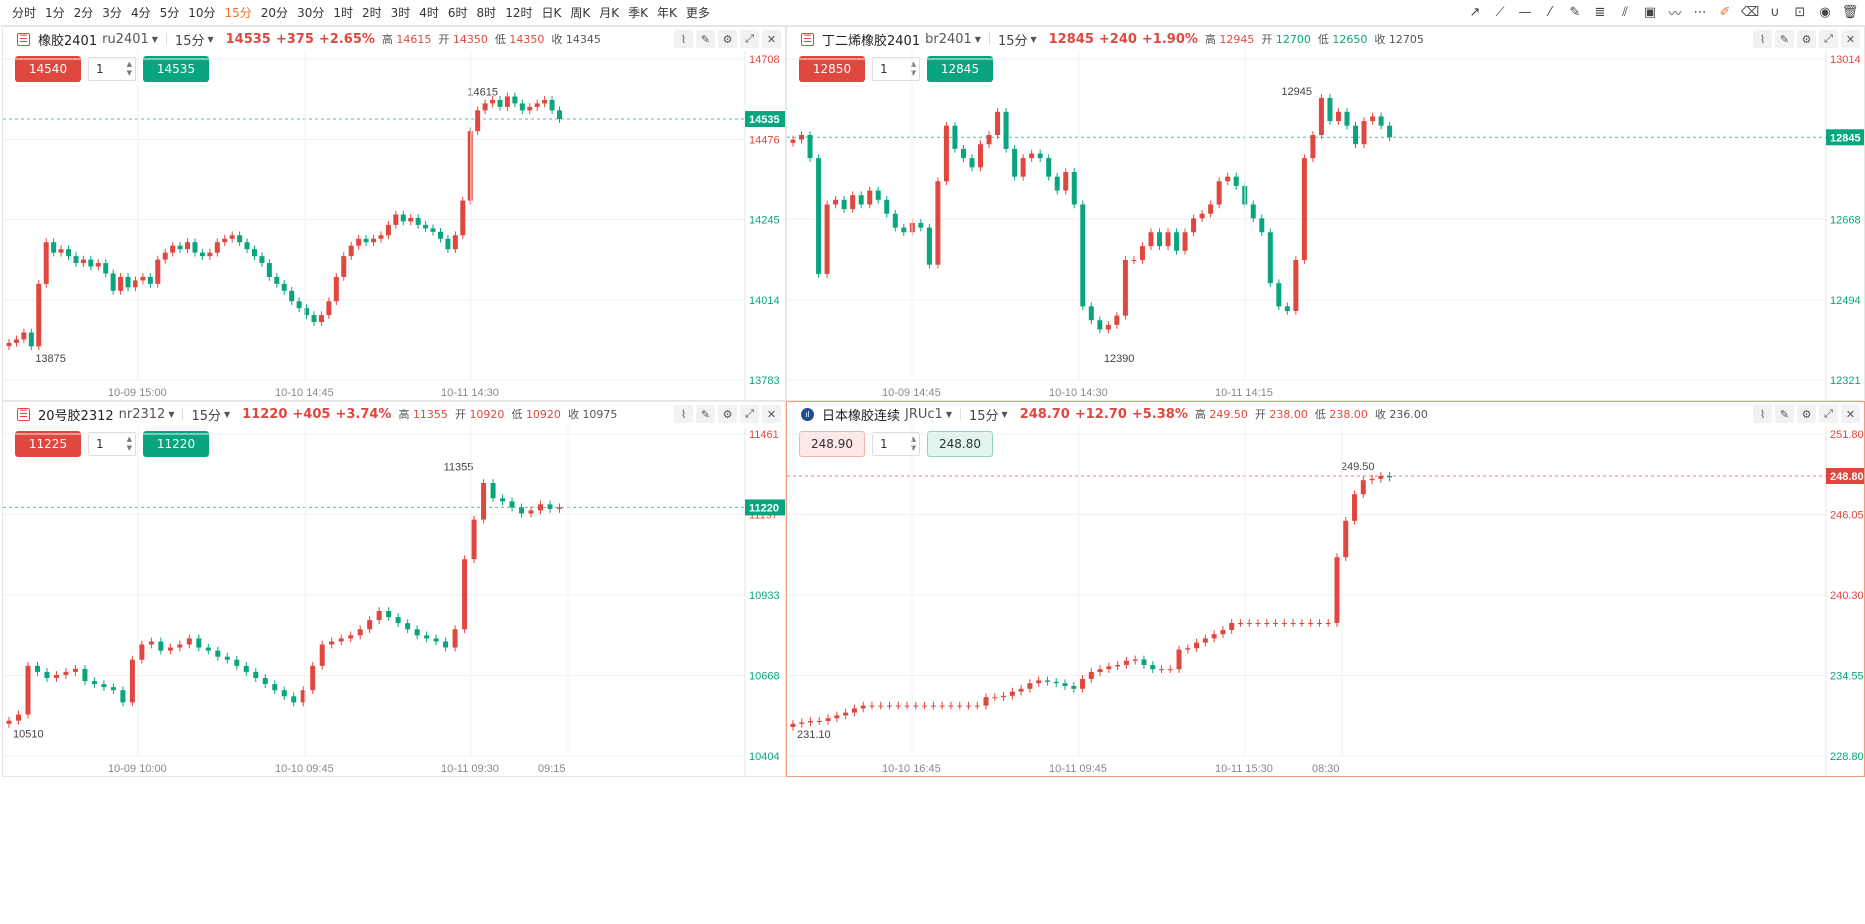 The image size is (1865, 924). What do you see at coordinates (1550, 12) in the screenshot?
I see `segment-icon: ⁄` at bounding box center [1550, 12].